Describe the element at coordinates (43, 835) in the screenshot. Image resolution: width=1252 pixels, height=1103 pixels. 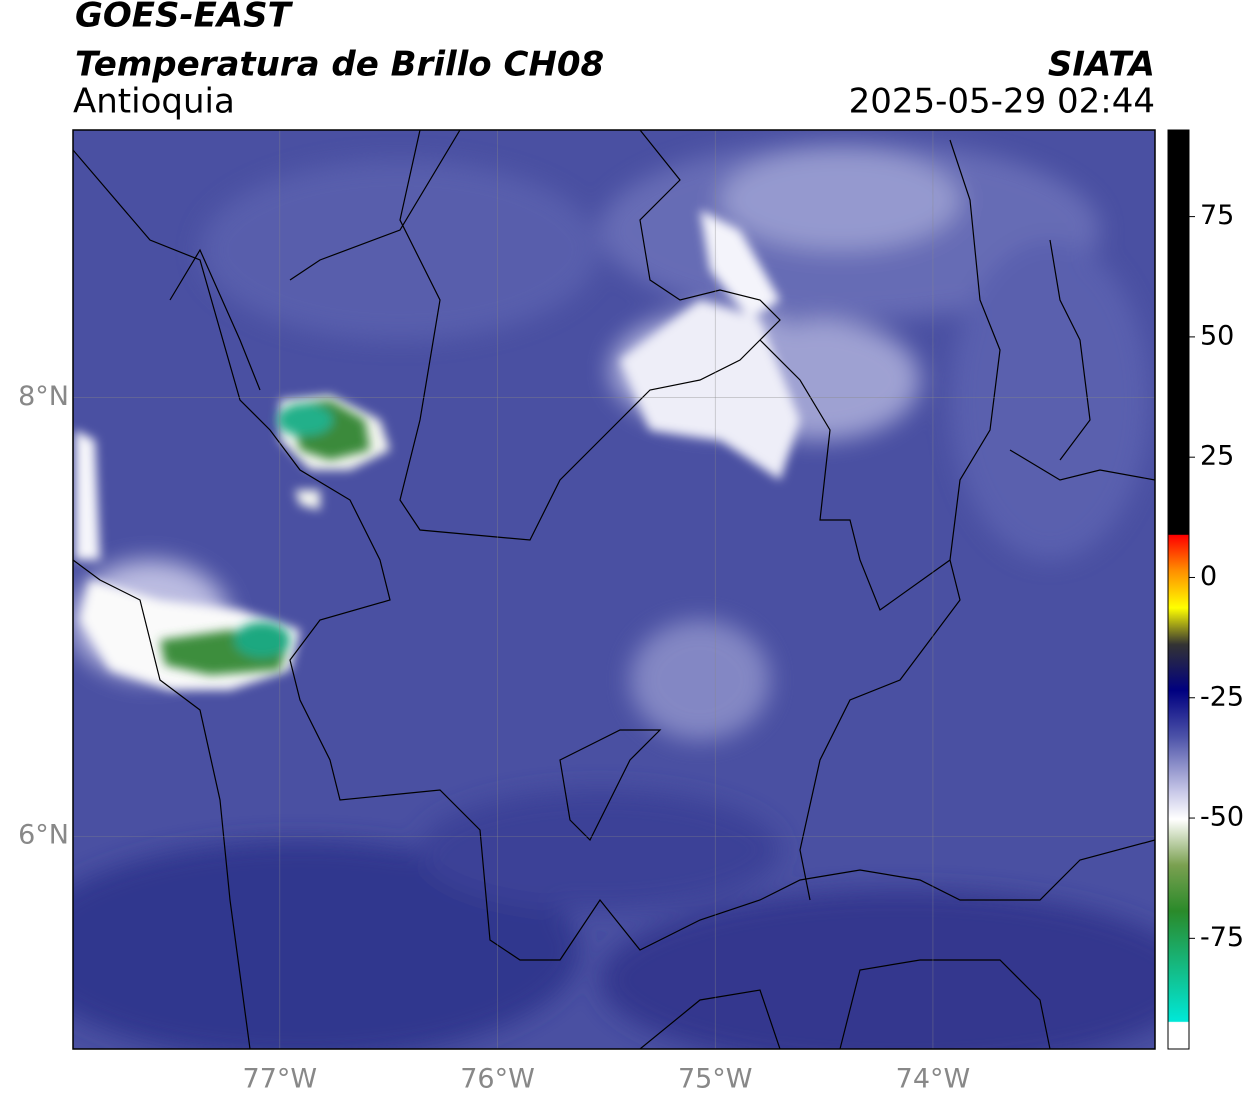
I see `y-tick-label: 6°N` at that location.